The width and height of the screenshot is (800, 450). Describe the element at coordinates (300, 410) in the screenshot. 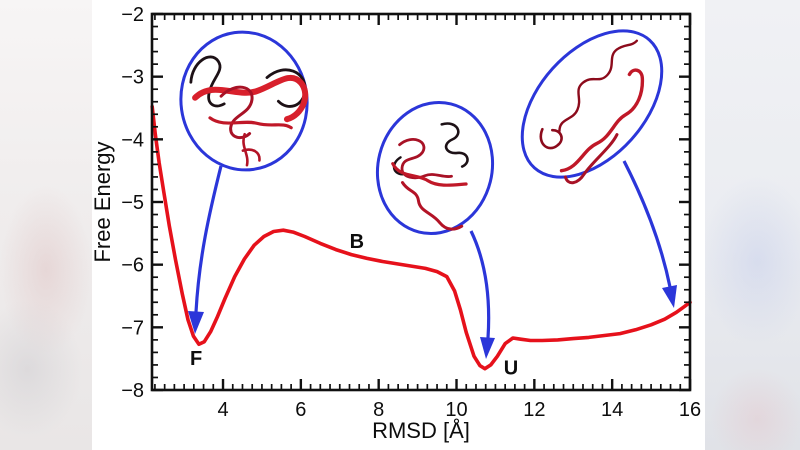

I see `x-tick-label: 6` at that location.